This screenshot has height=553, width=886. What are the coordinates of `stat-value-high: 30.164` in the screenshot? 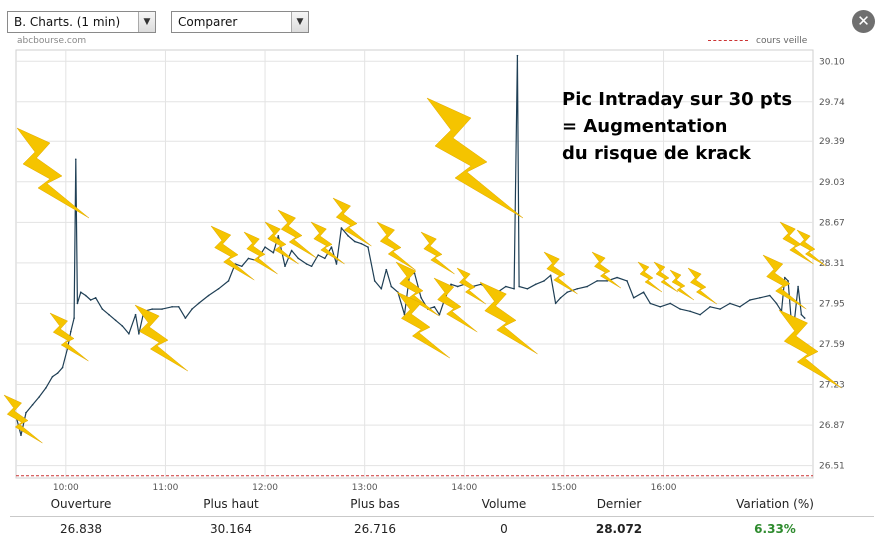 It's located at (231, 529).